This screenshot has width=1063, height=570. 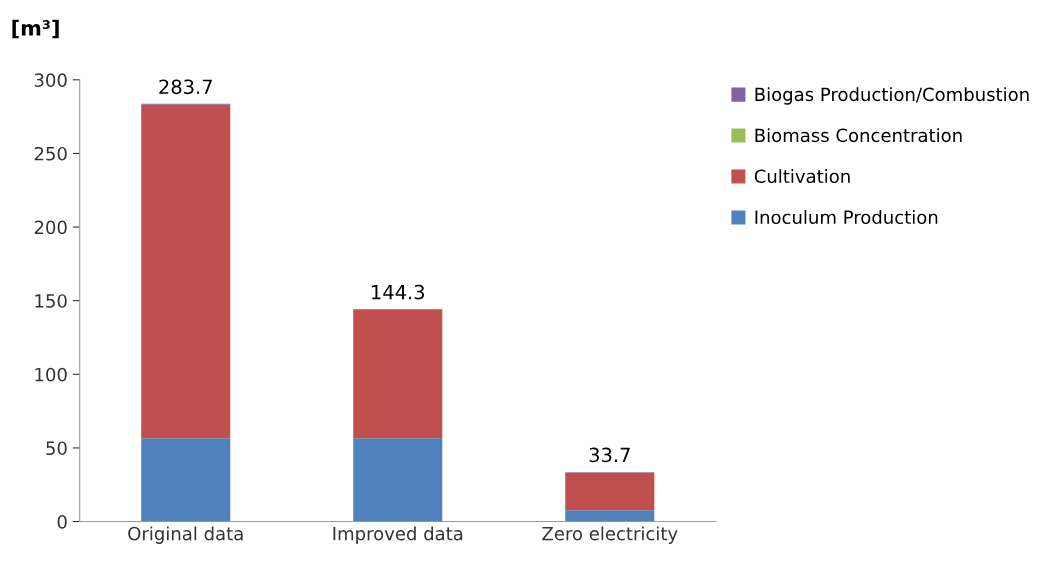 What do you see at coordinates (51, 374) in the screenshot?
I see `y-tick-label: 100` at bounding box center [51, 374].